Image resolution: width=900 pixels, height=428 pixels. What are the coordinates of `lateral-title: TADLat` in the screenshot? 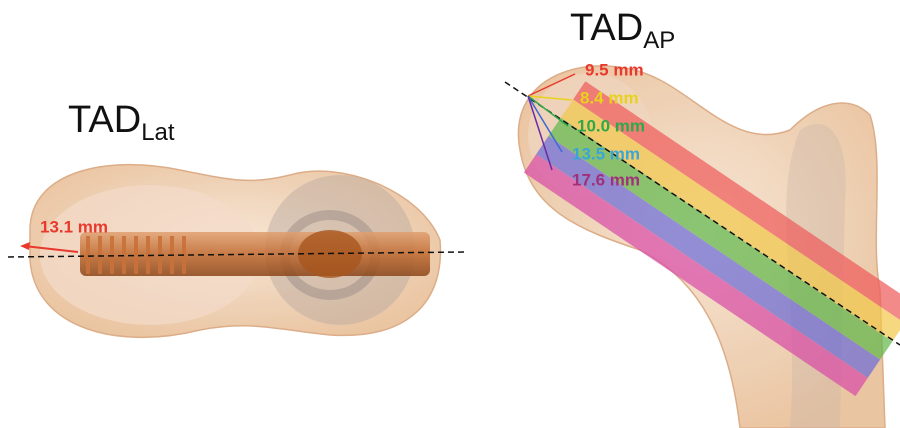 It's located at (121, 122).